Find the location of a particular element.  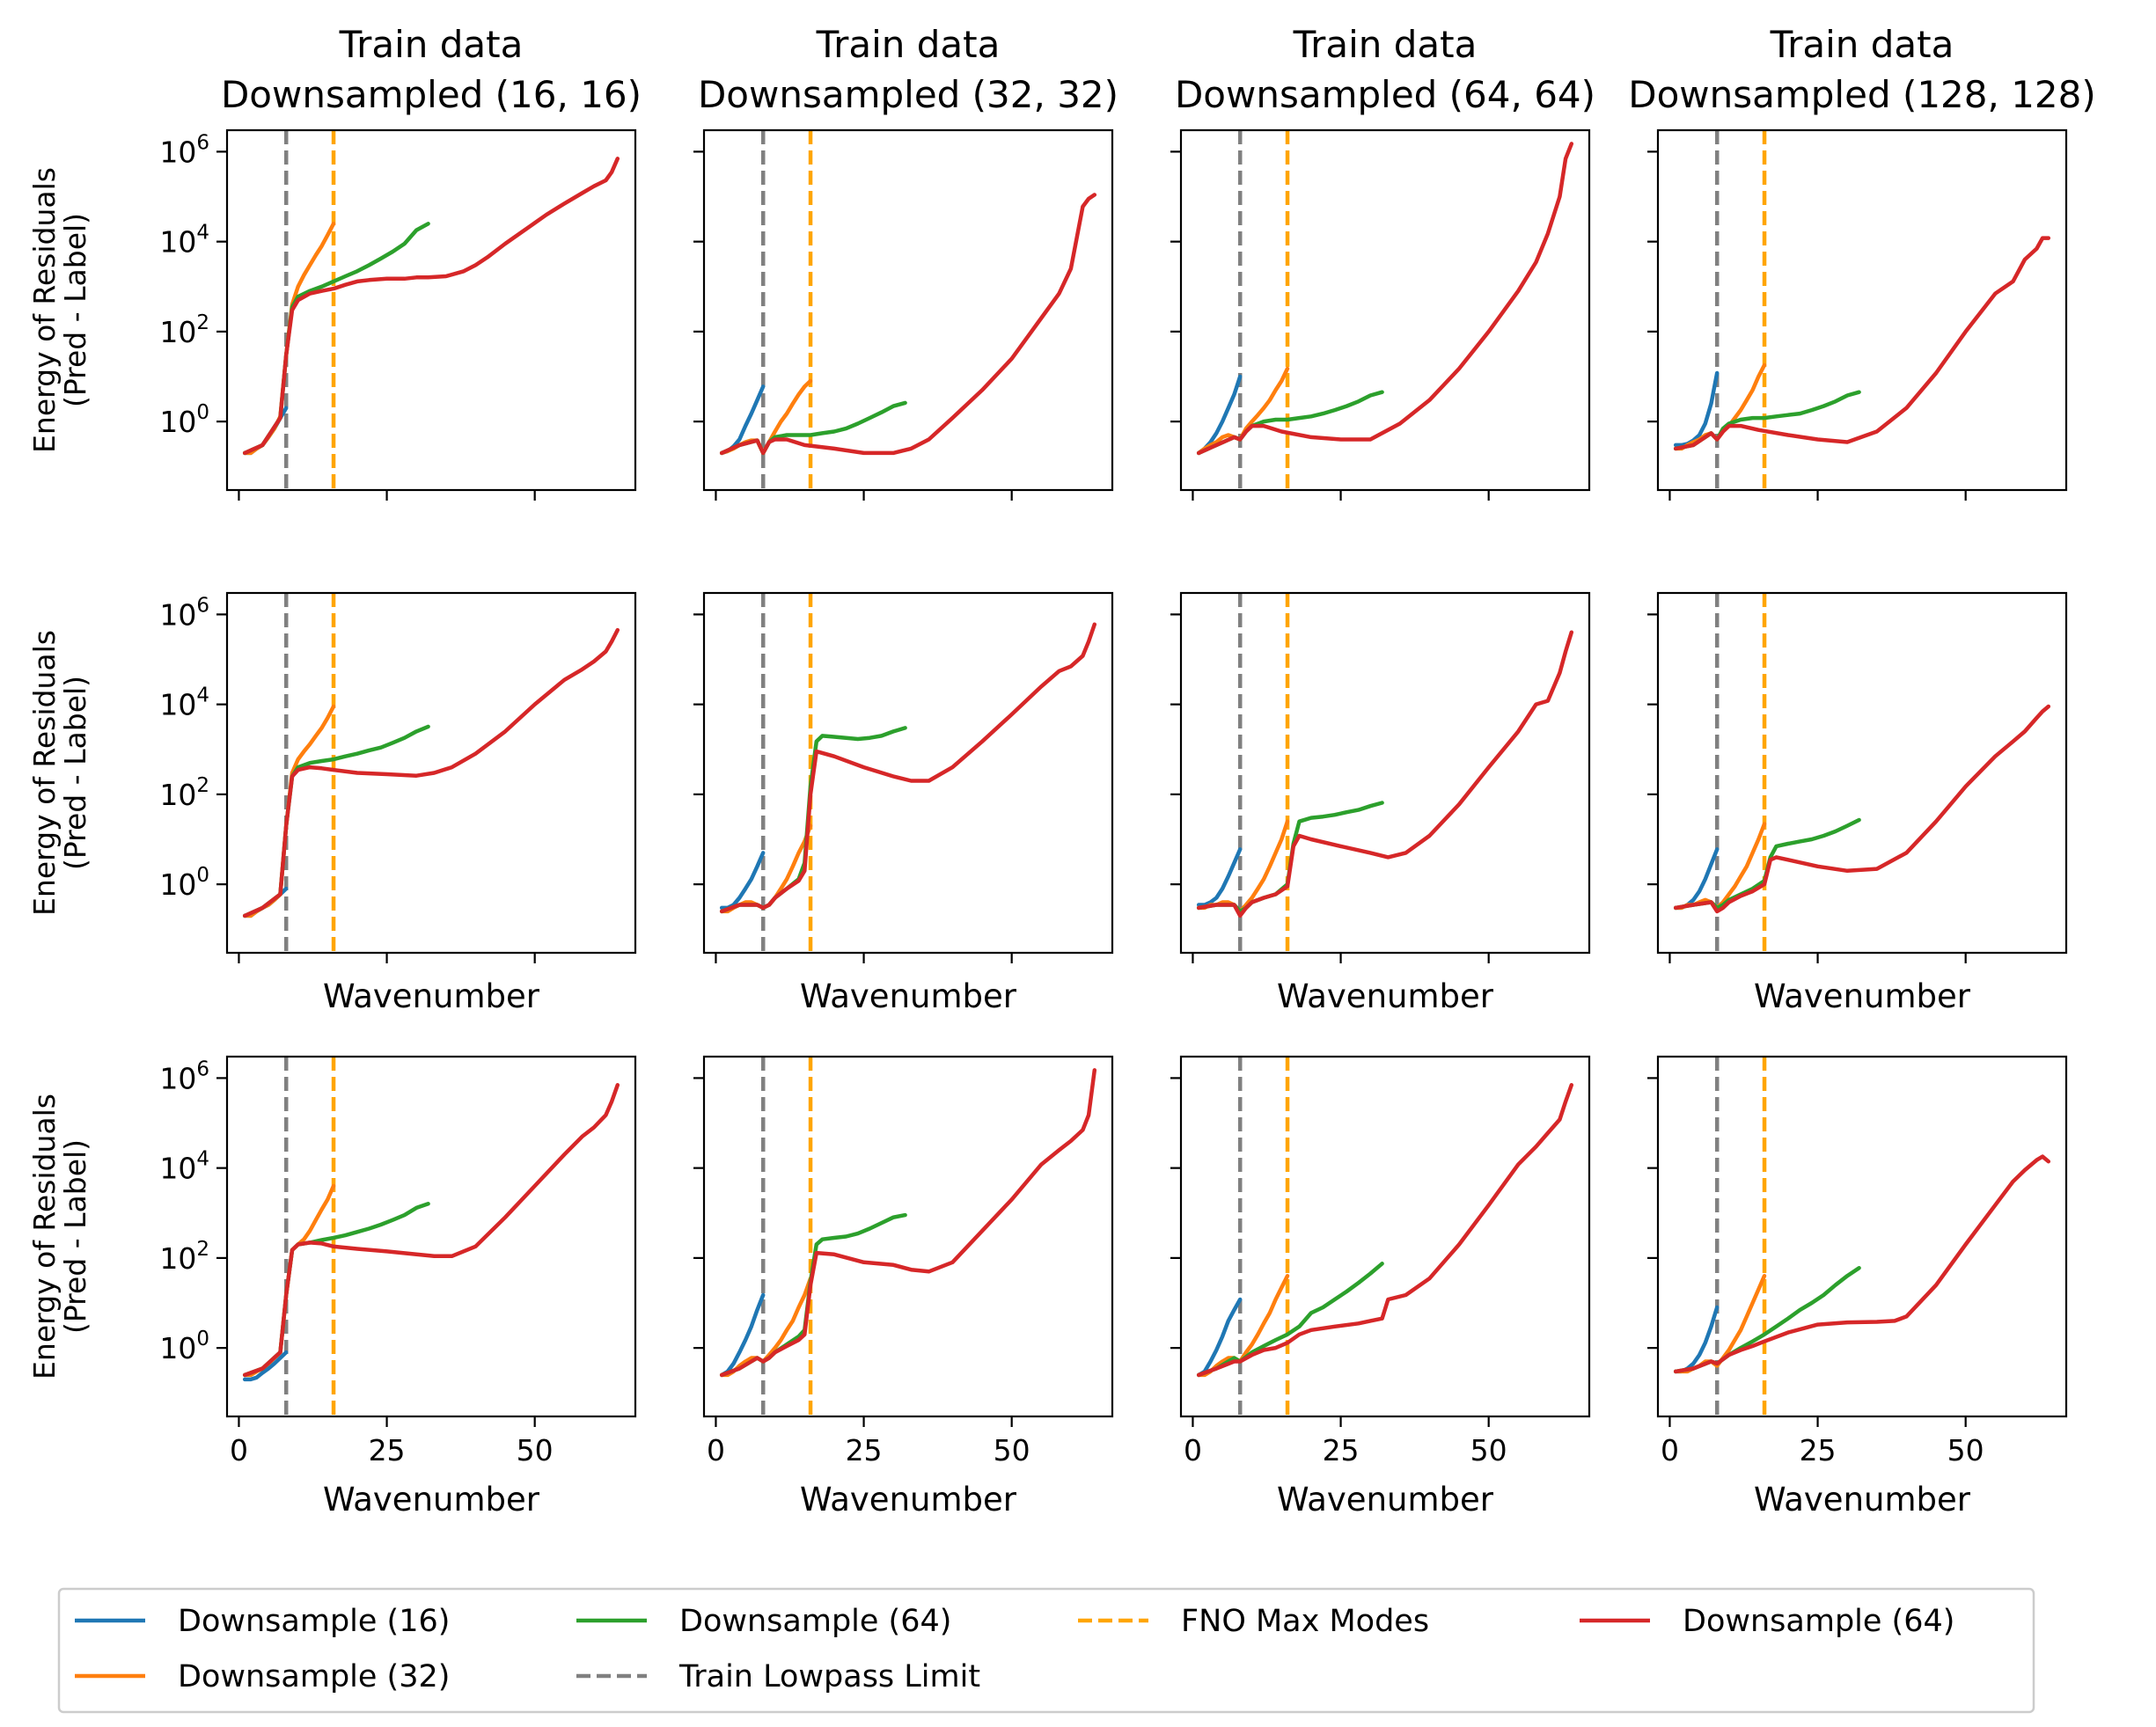

column-title-line2: Downsampled (16, 16) is located at coordinates (432, 95).